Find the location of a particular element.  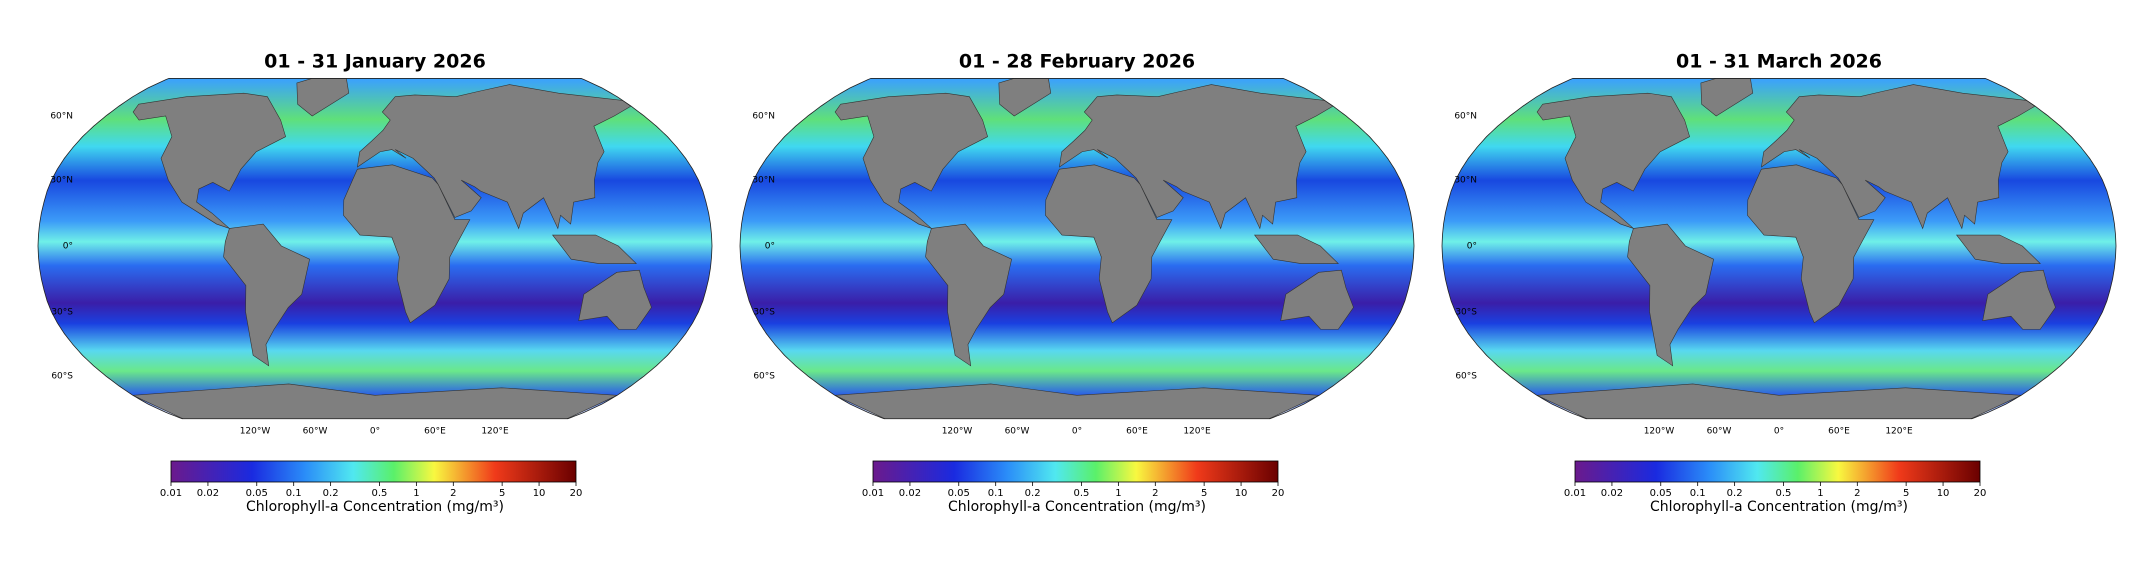

panel-title: 01 - 31 March 2026 is located at coordinates (1779, 62).